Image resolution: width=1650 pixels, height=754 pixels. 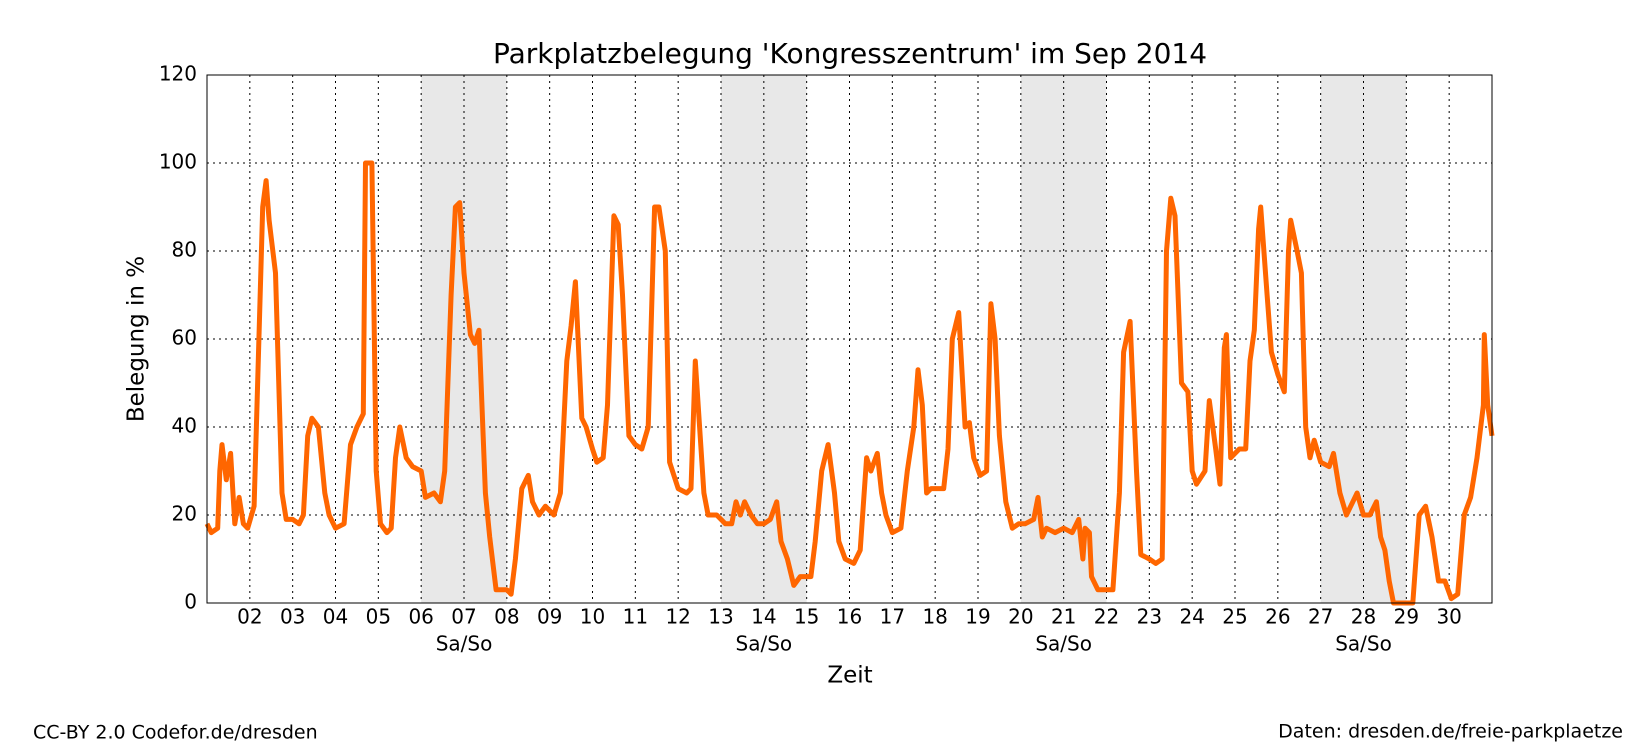 What do you see at coordinates (1450, 732) in the screenshot?
I see `footer-right: Daten: dresden.de/freie-parkplaetze` at bounding box center [1450, 732].